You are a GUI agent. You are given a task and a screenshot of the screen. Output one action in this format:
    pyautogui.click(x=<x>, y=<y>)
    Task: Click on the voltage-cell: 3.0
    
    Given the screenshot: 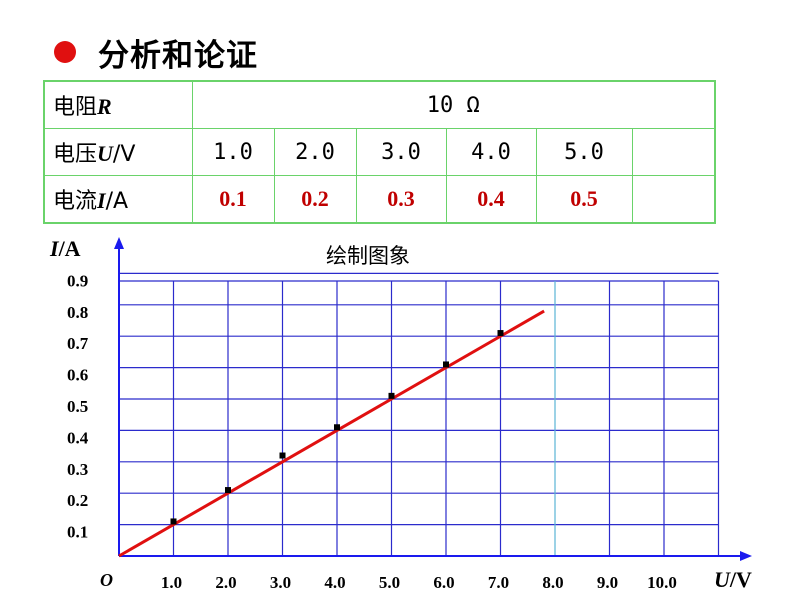 What is the action you would take?
    pyautogui.click(x=401, y=152)
    